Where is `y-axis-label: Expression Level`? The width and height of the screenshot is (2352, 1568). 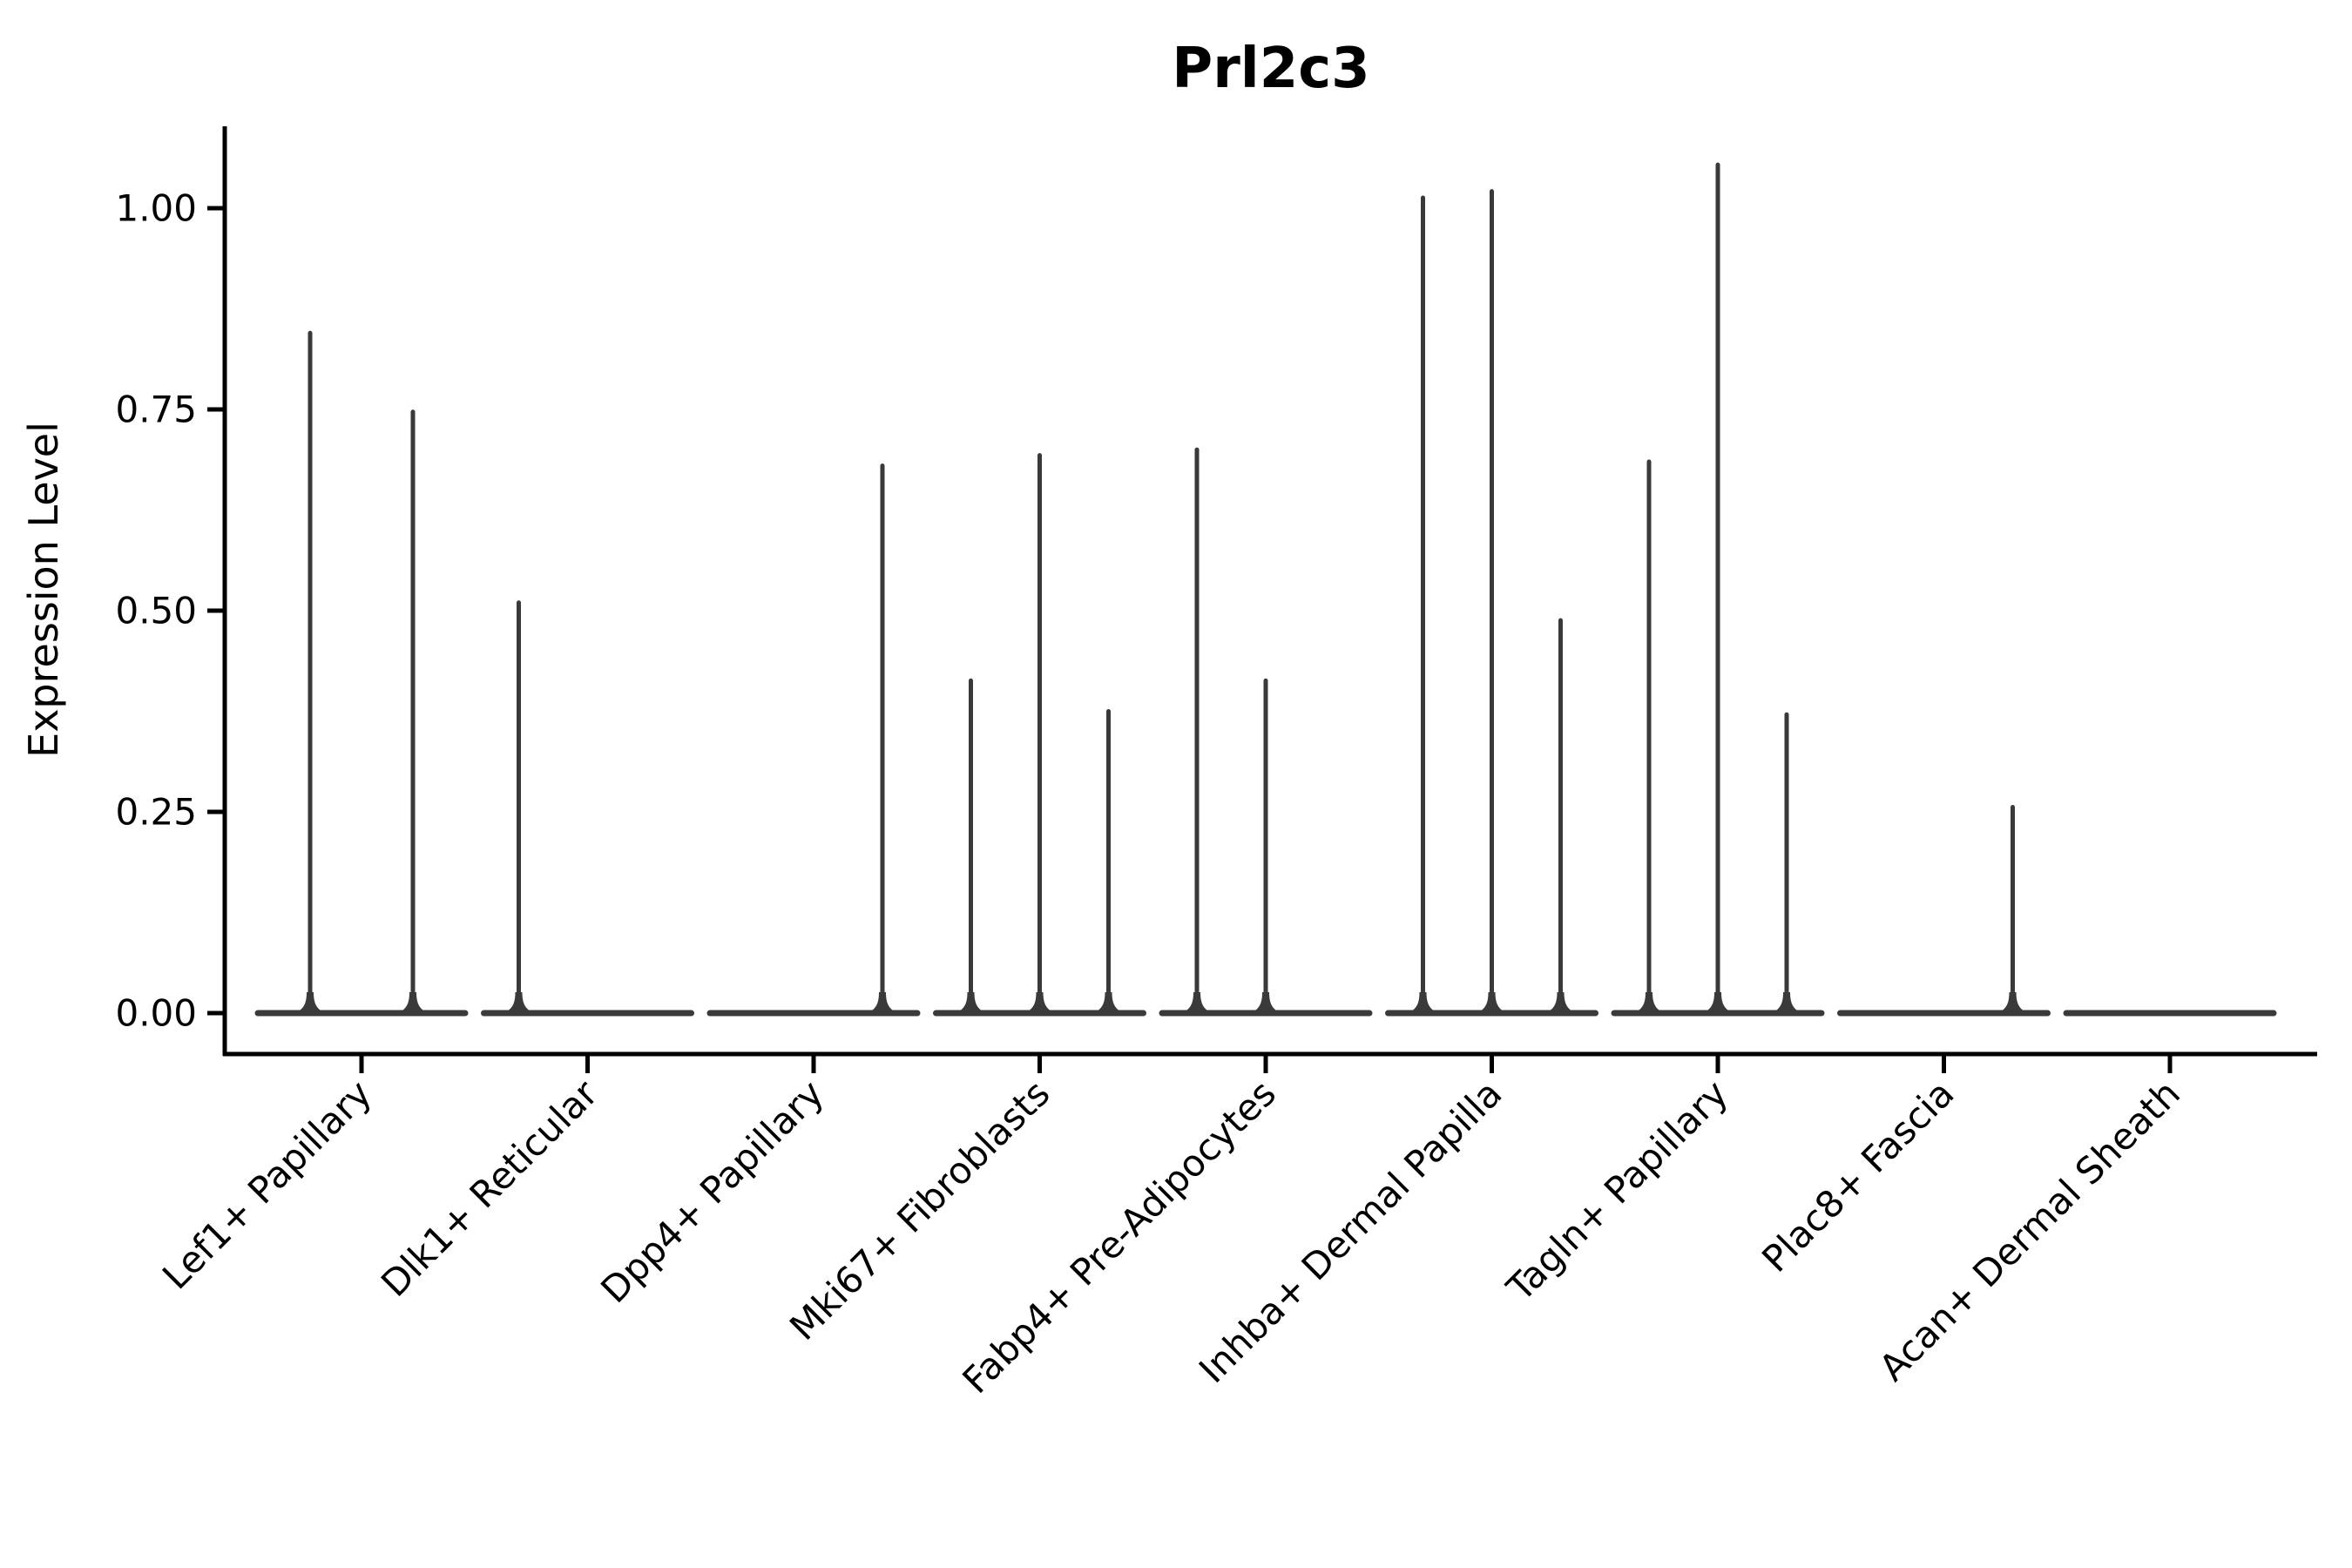
y-axis-label: Expression Level is located at coordinates (44, 590).